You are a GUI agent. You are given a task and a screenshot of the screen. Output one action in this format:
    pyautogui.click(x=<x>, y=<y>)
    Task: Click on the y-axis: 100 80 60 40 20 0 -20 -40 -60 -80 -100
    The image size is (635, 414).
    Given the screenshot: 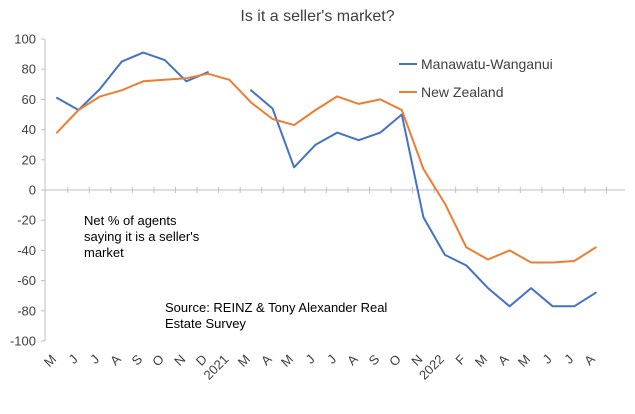 What is the action you would take?
    pyautogui.click(x=28, y=190)
    